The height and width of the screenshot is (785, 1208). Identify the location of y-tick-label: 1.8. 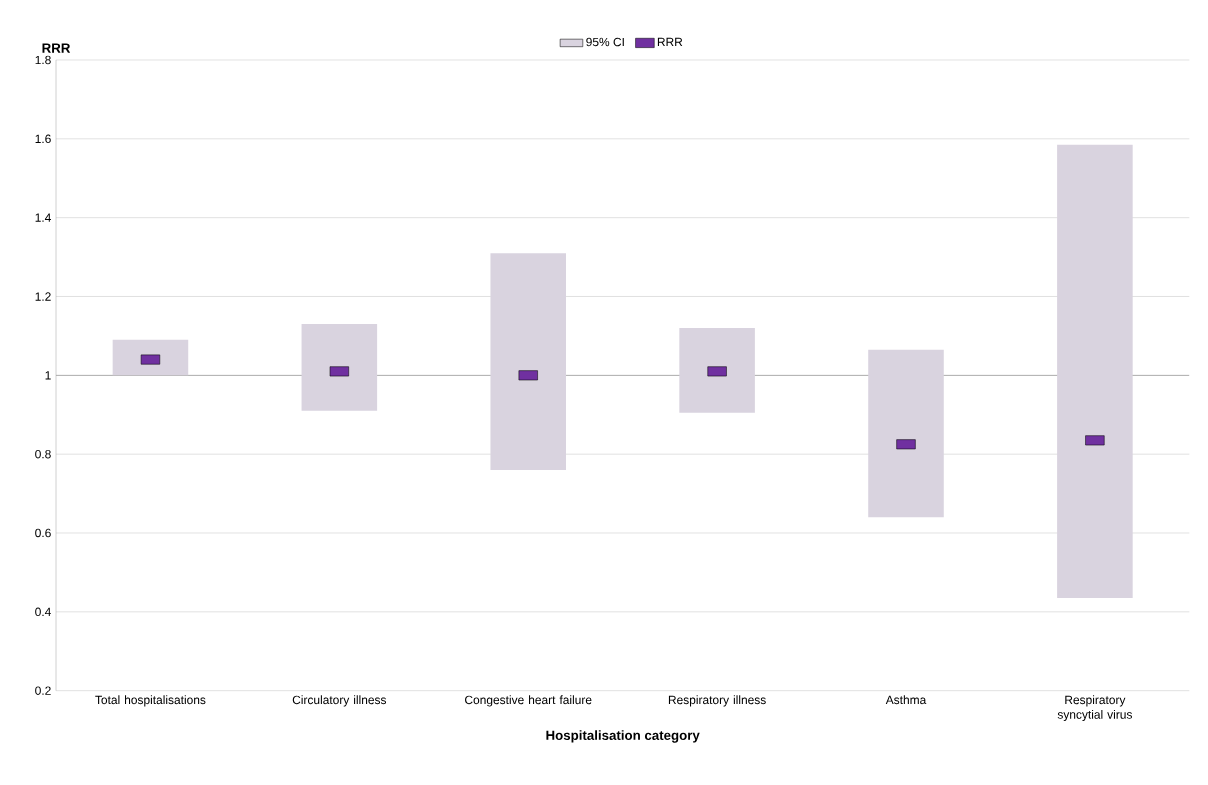
(43, 60).